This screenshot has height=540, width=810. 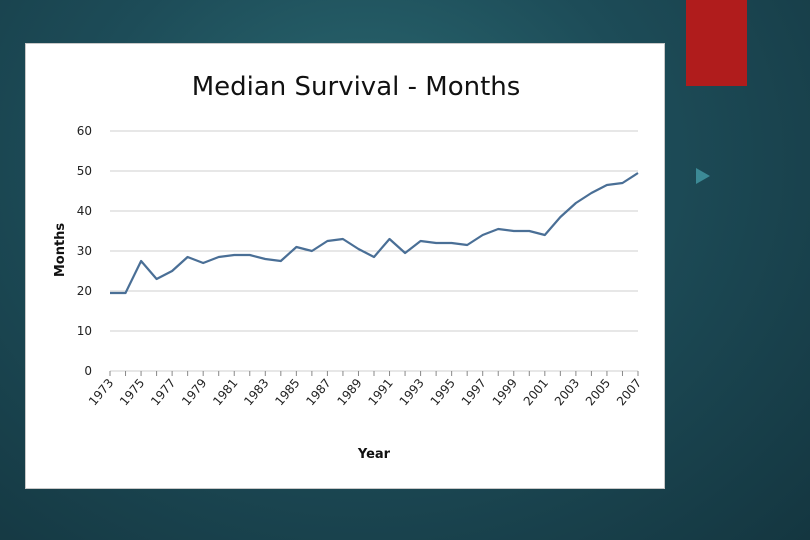 I want to click on y-tick-label: 20, so click(x=84, y=291).